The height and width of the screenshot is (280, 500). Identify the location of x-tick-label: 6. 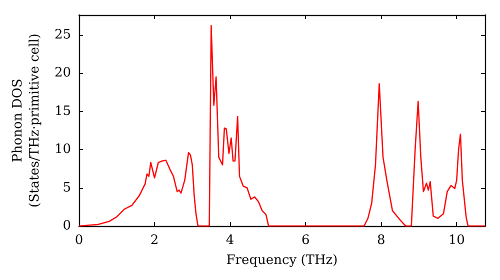
(305, 240).